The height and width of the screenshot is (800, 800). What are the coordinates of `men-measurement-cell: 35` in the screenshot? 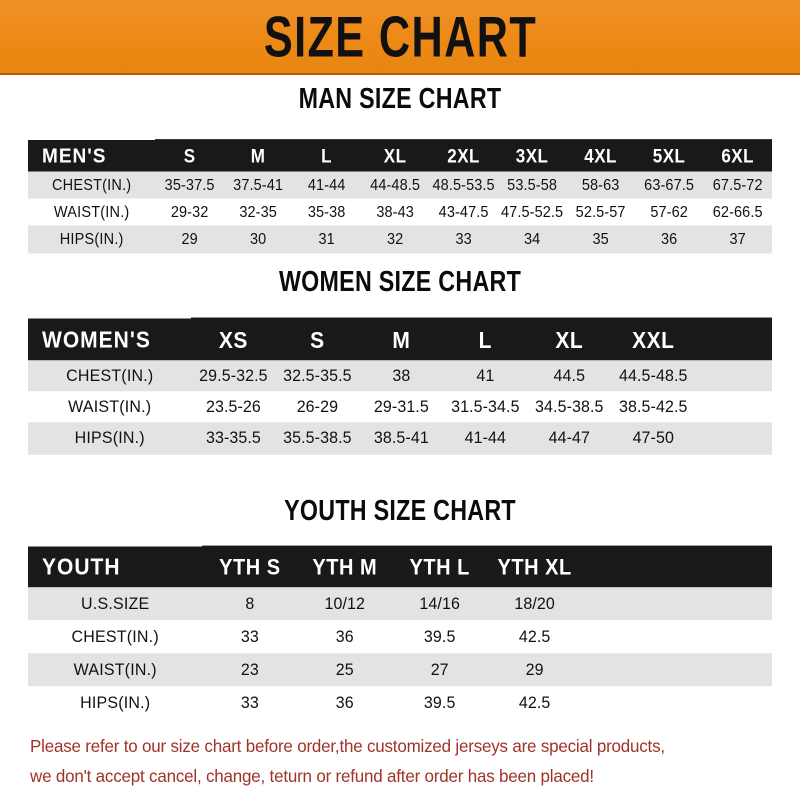 It's located at (600, 239).